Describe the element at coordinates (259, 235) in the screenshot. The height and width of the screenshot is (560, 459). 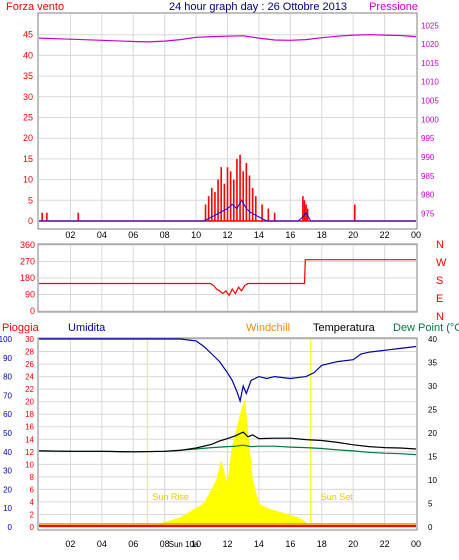
I see `panel-1-x-tick: 14` at that location.